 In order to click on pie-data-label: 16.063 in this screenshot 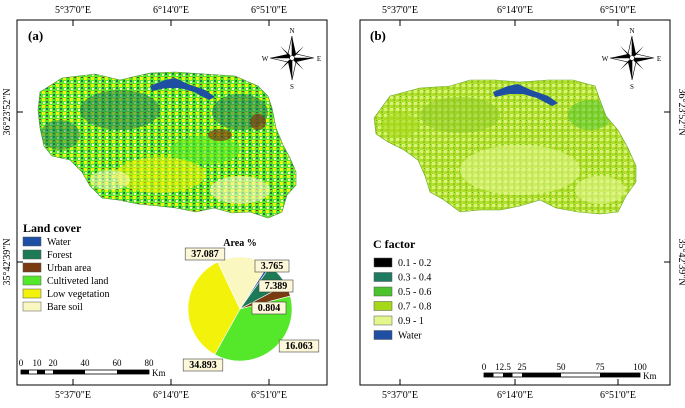, I will do `click(299, 346)`.